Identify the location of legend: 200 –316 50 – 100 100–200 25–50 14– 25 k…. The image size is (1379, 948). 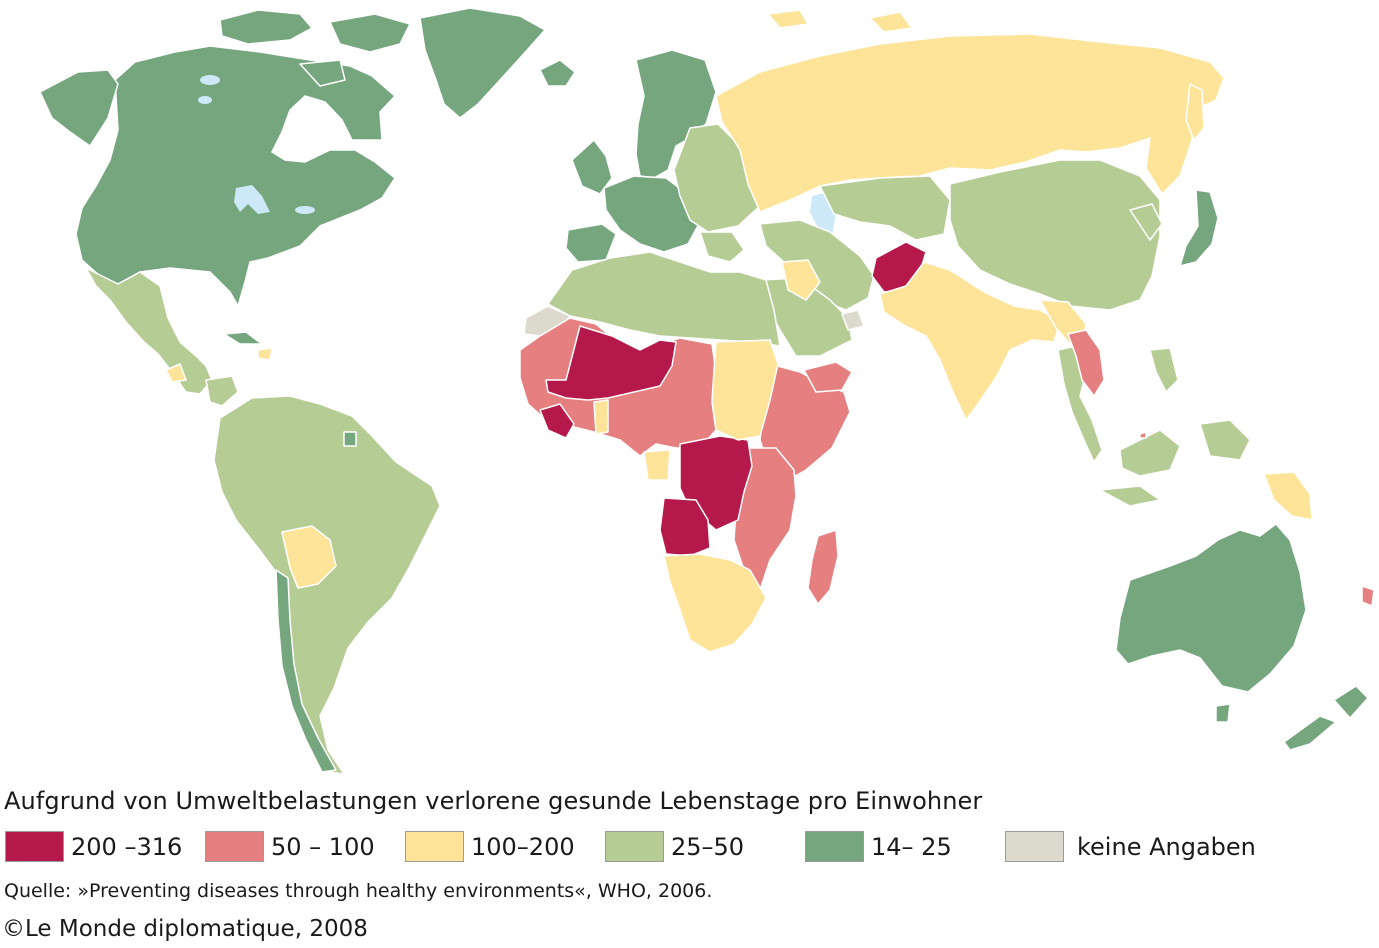
(690, 847).